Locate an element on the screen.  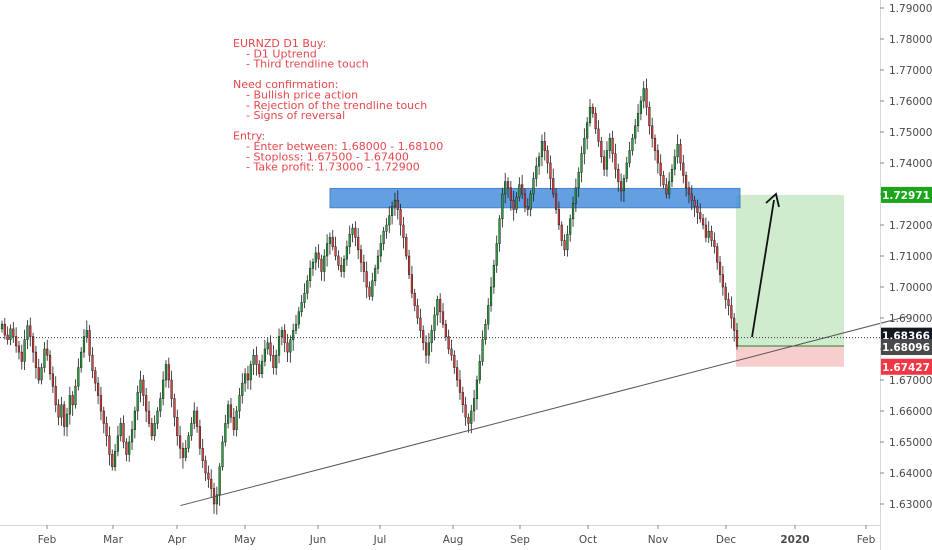
y-tick-label: 1.74000 is located at coordinates (910, 164).